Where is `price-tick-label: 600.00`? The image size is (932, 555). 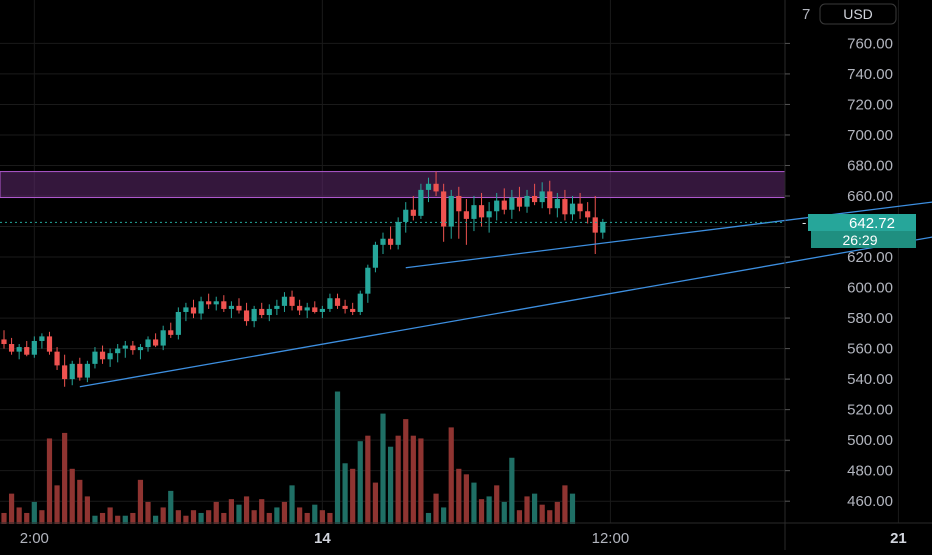
price-tick-label: 600.00 is located at coordinates (870, 288).